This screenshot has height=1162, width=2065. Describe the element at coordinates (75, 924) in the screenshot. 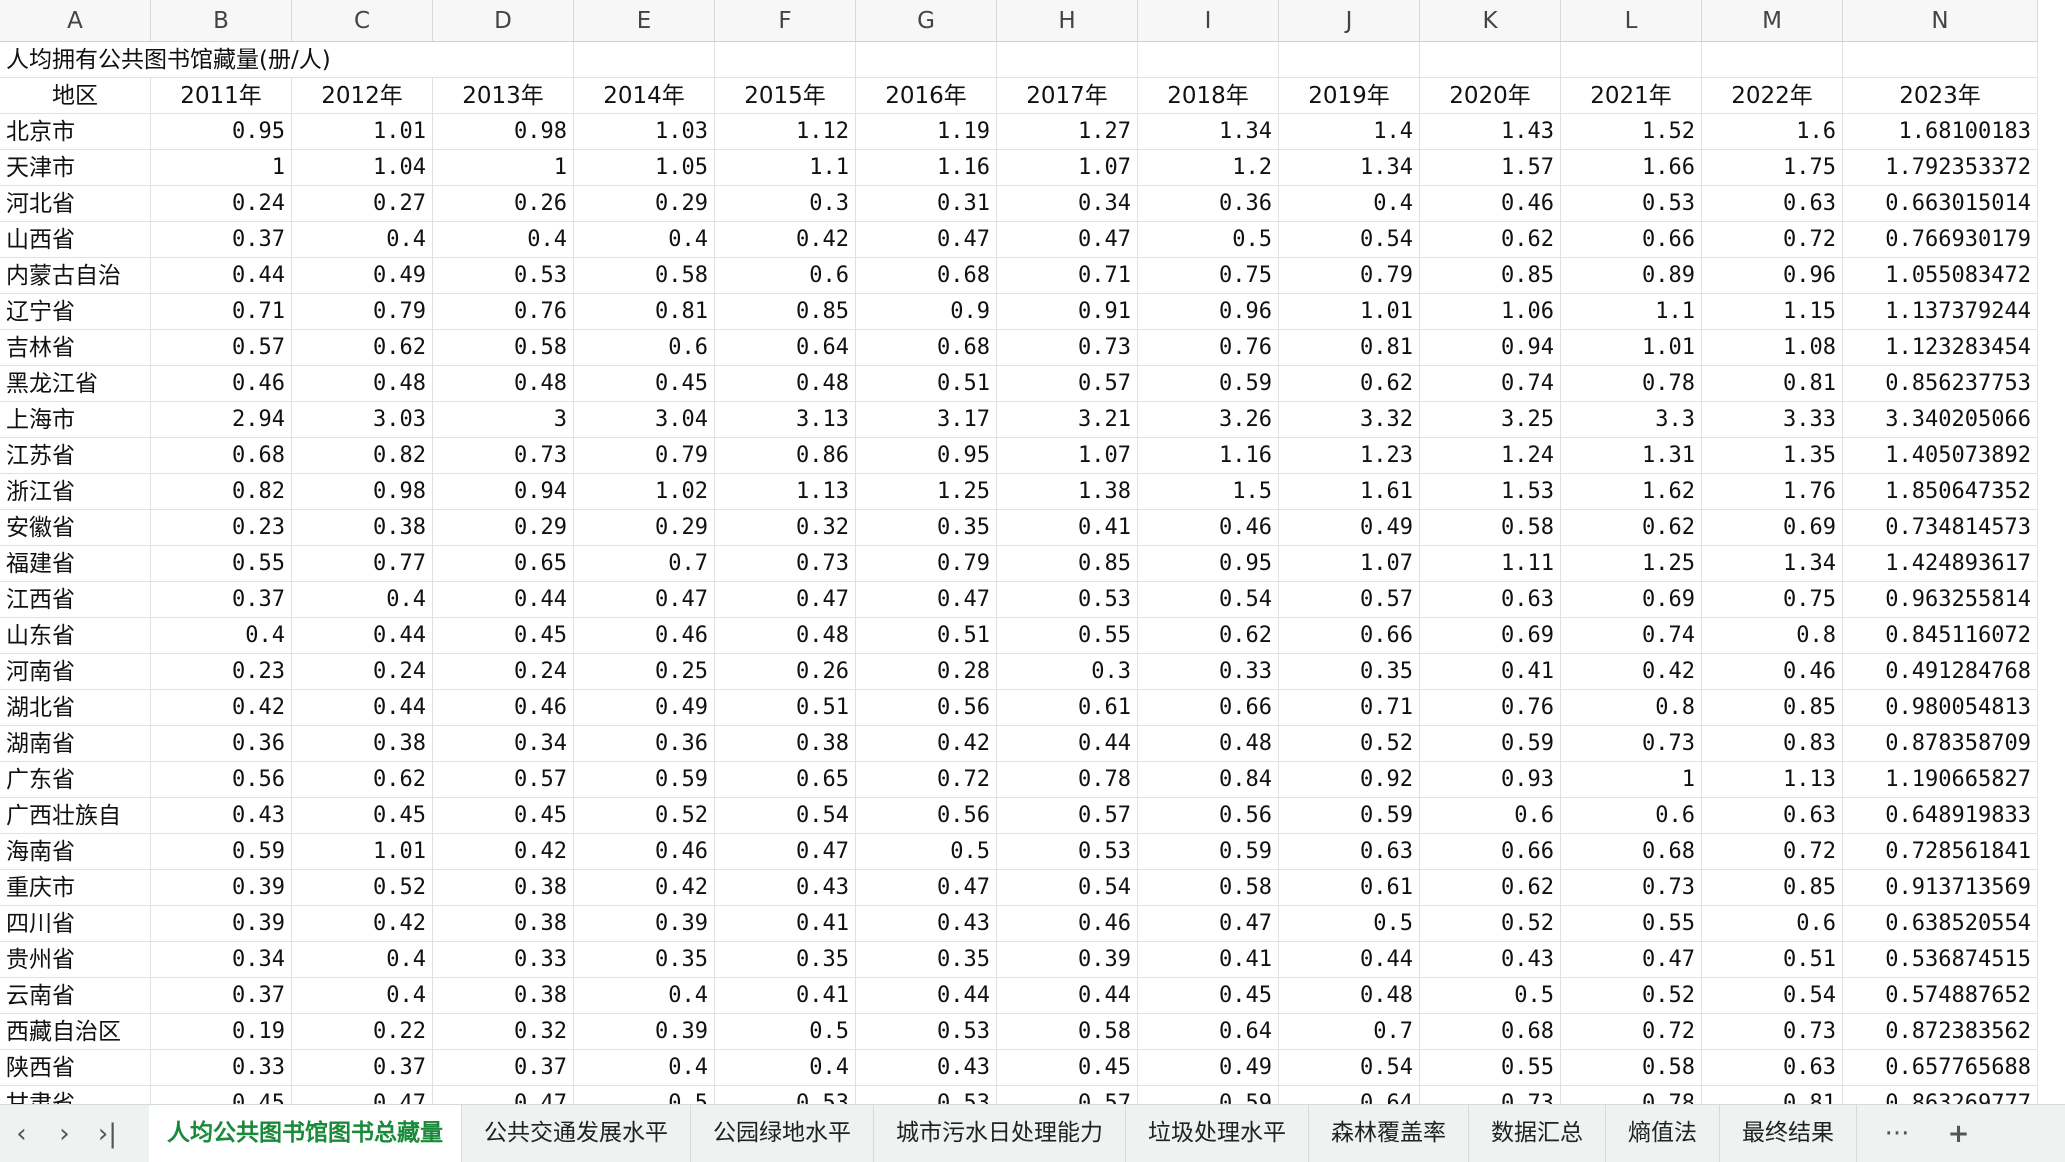

I see `region-cell: 四川省` at that location.